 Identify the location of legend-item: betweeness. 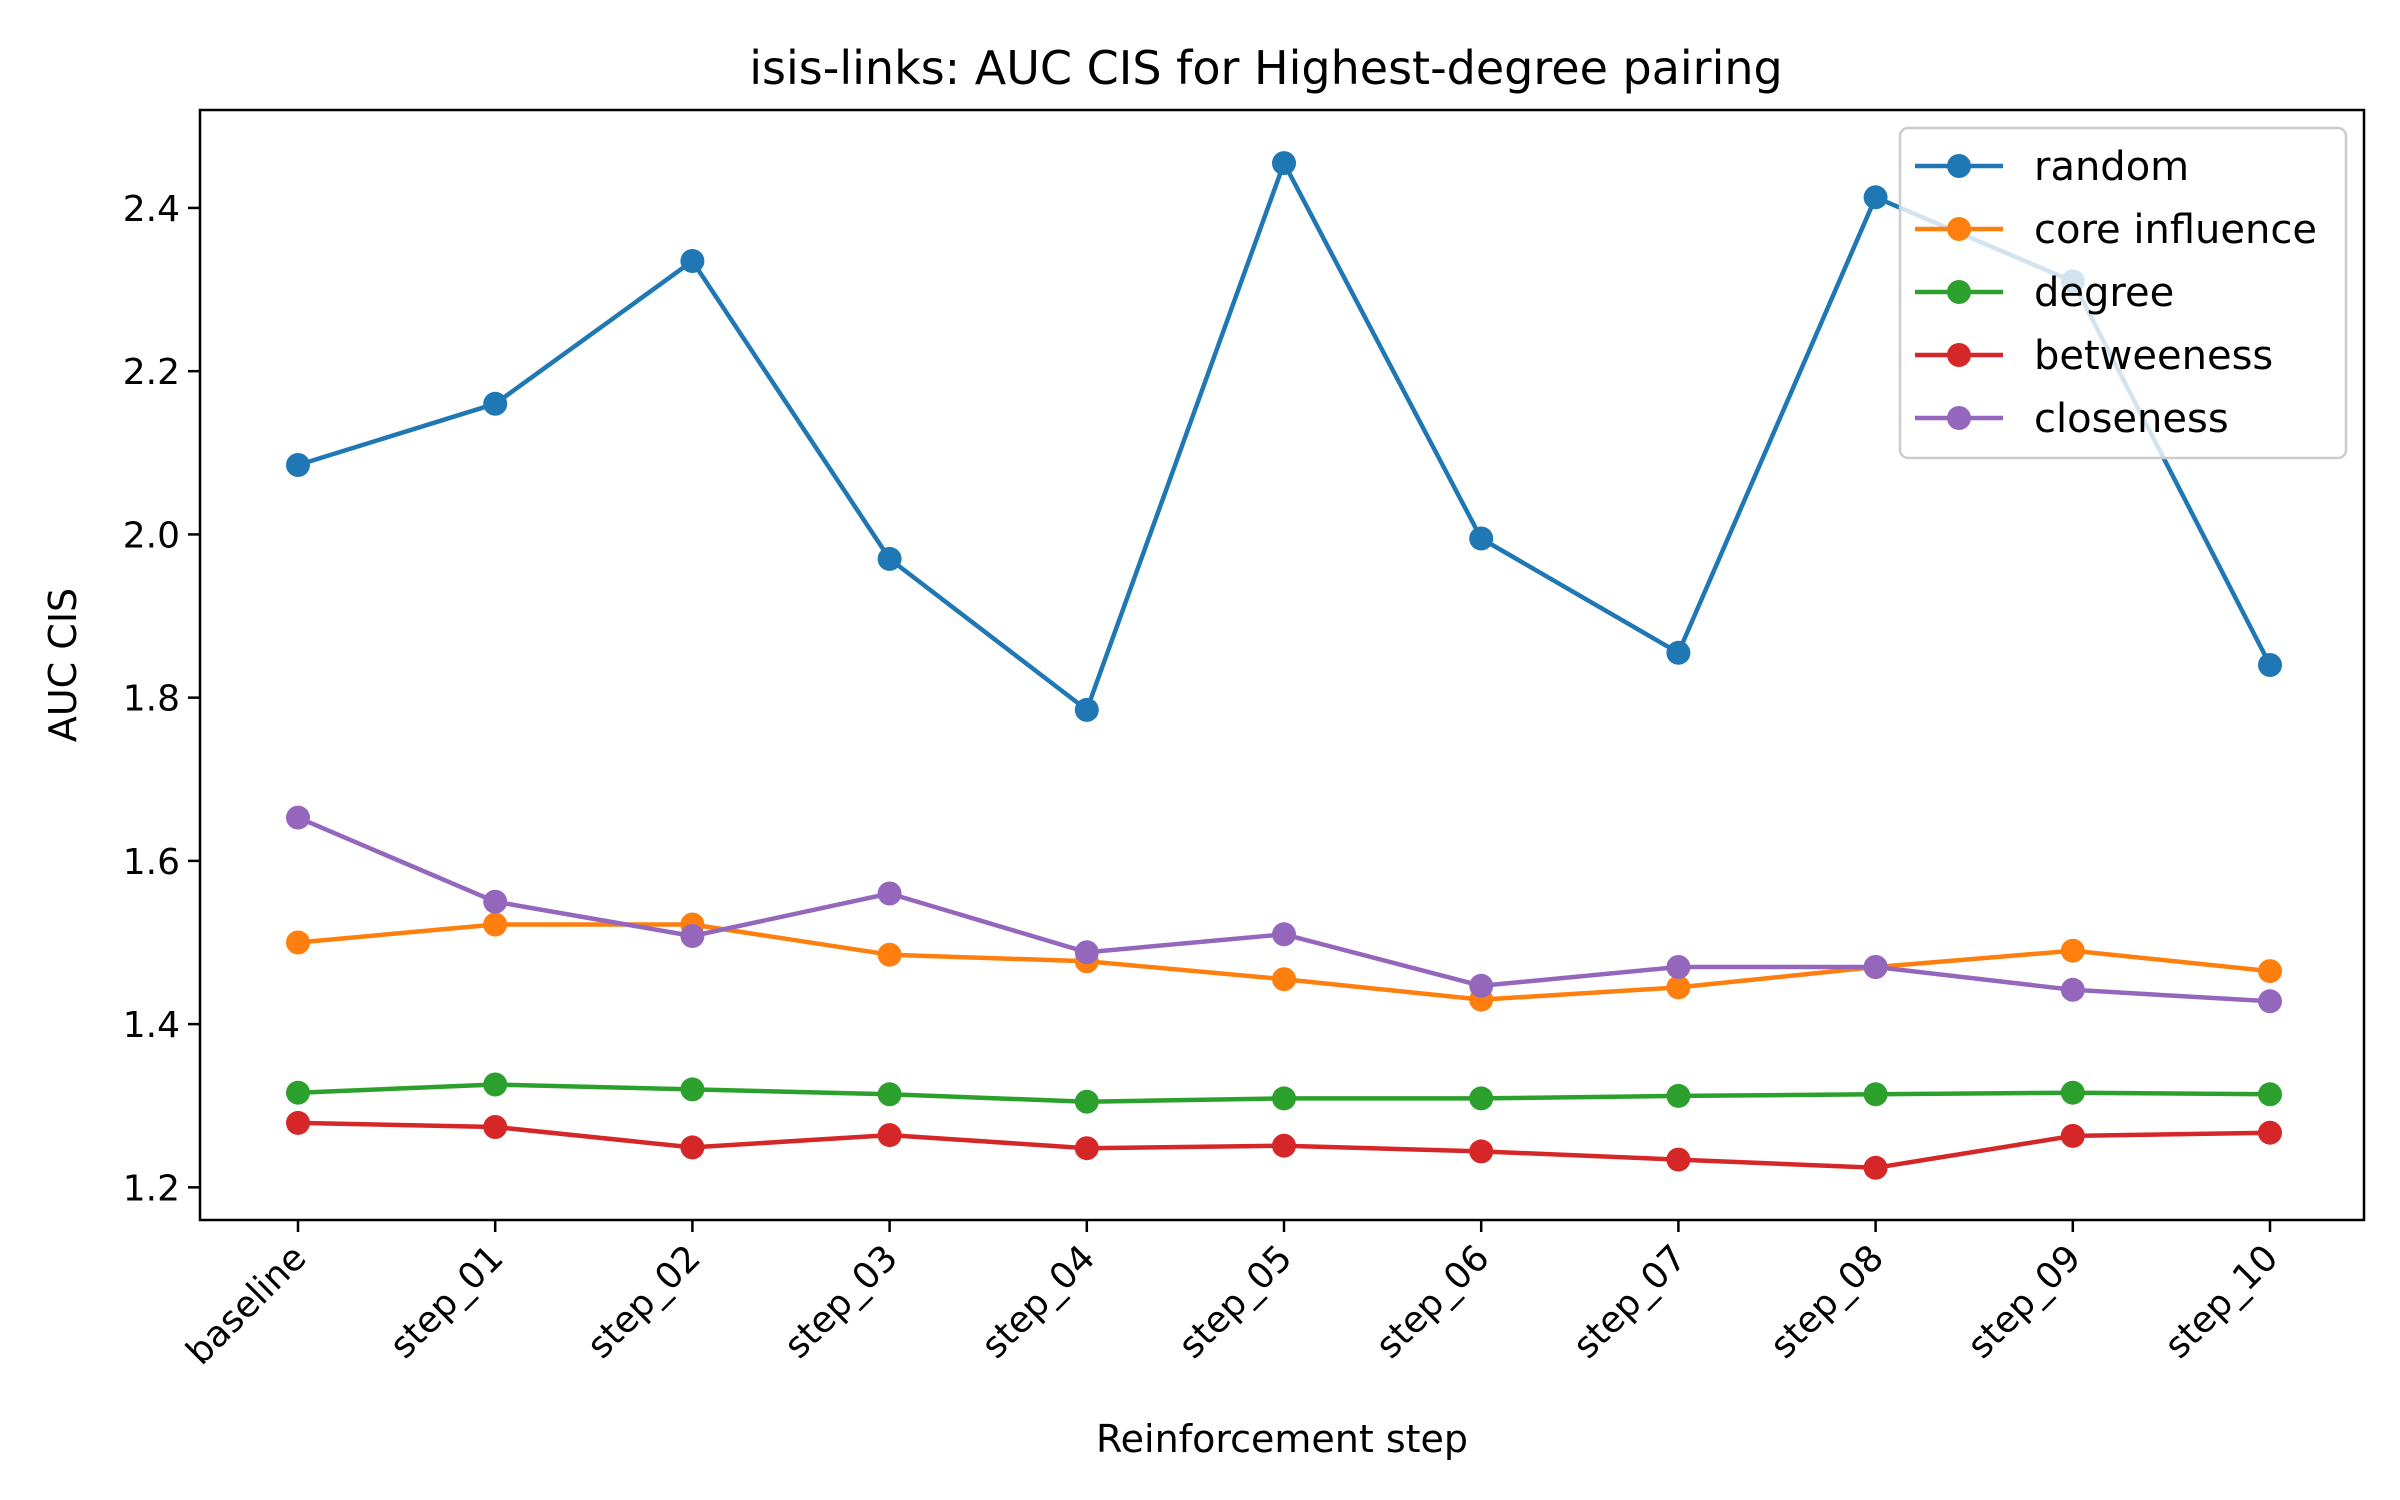
(2094, 356).